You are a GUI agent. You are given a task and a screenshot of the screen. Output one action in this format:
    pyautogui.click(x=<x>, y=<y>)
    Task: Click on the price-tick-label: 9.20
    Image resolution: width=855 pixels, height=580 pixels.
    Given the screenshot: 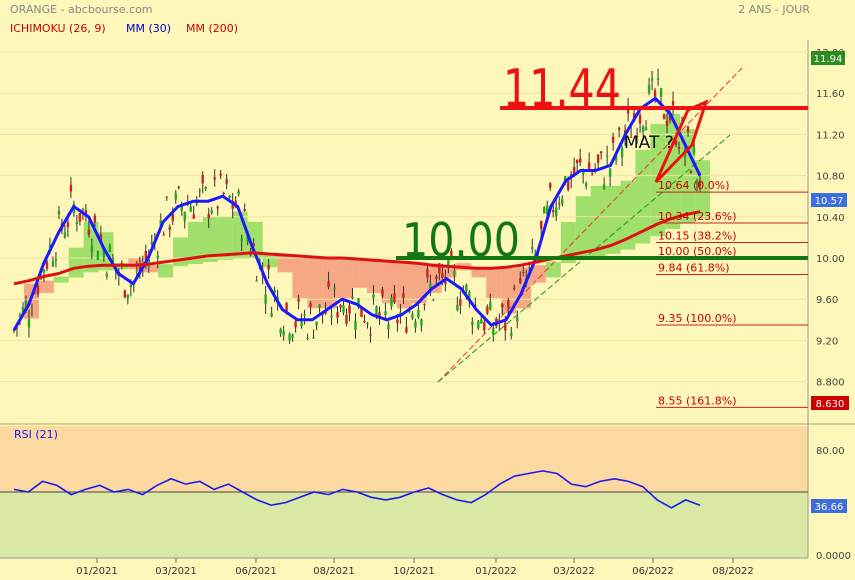 What is the action you would take?
    pyautogui.click(x=827, y=341)
    